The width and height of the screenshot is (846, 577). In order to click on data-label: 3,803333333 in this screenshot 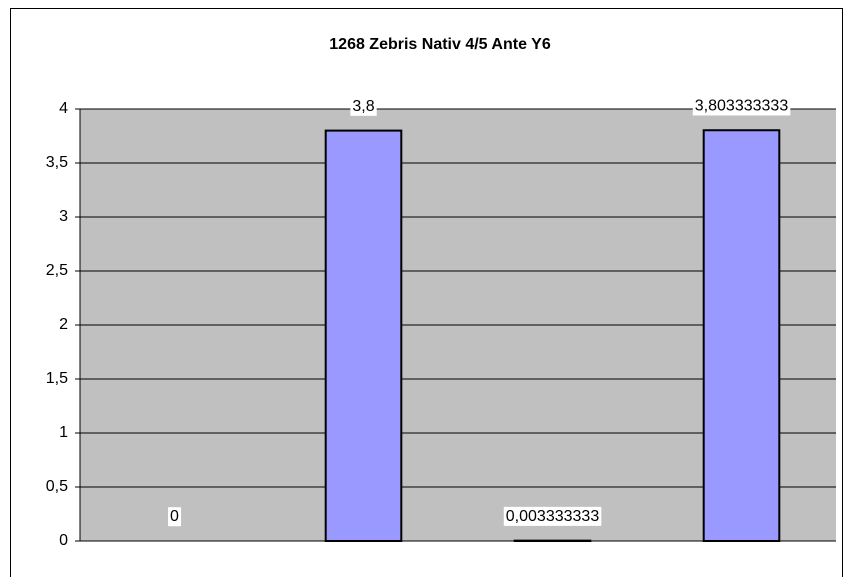, I will do `click(742, 105)`.